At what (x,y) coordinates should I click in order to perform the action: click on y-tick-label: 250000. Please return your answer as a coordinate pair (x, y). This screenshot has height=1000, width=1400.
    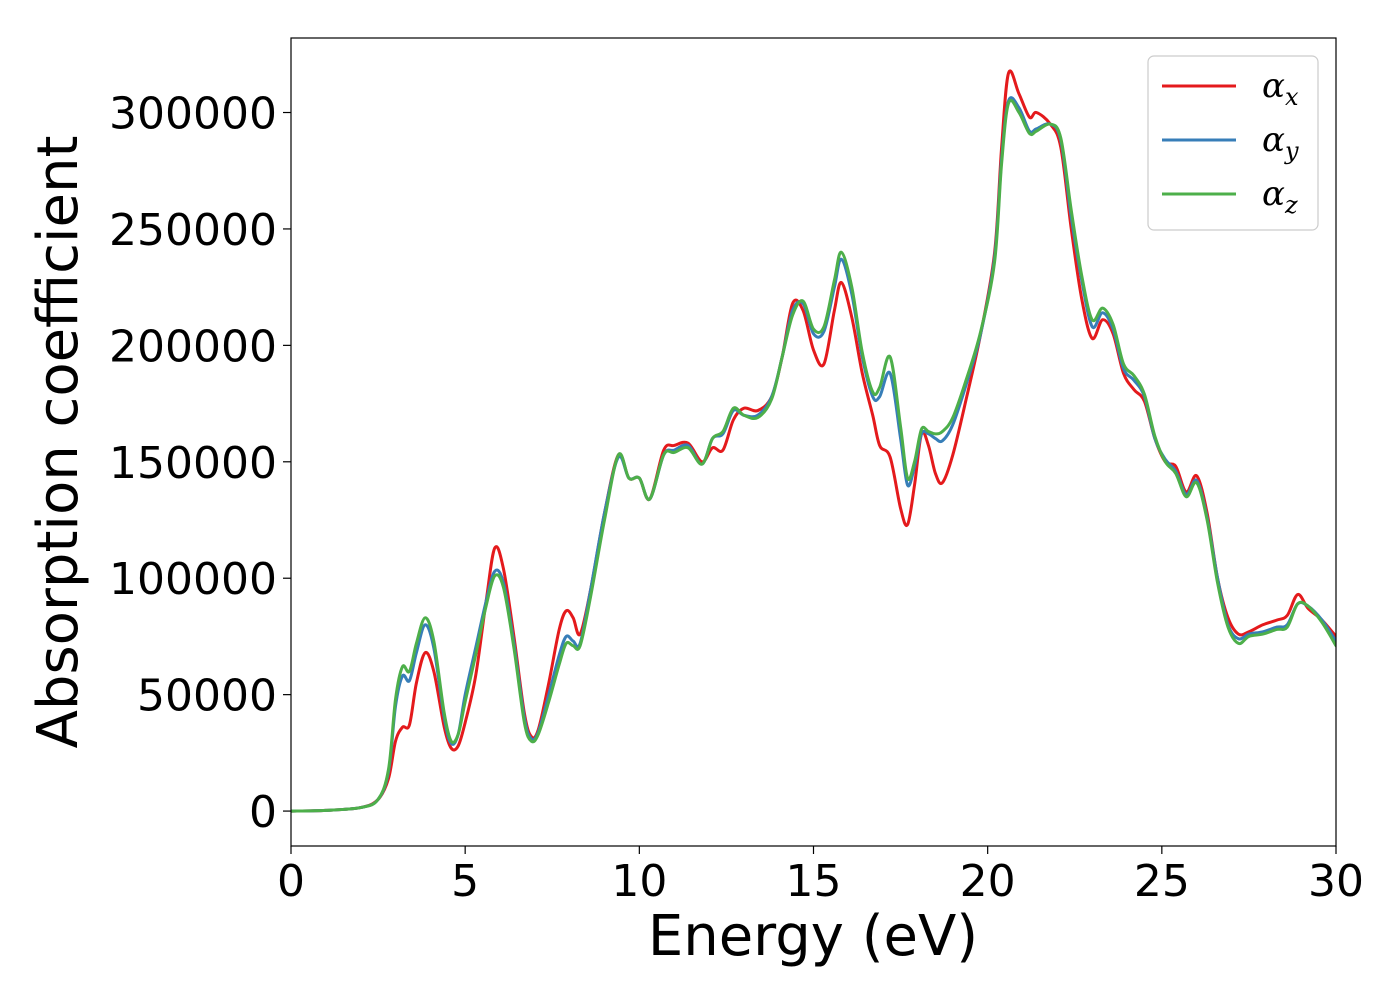
    Looking at the image, I should click on (193, 230).